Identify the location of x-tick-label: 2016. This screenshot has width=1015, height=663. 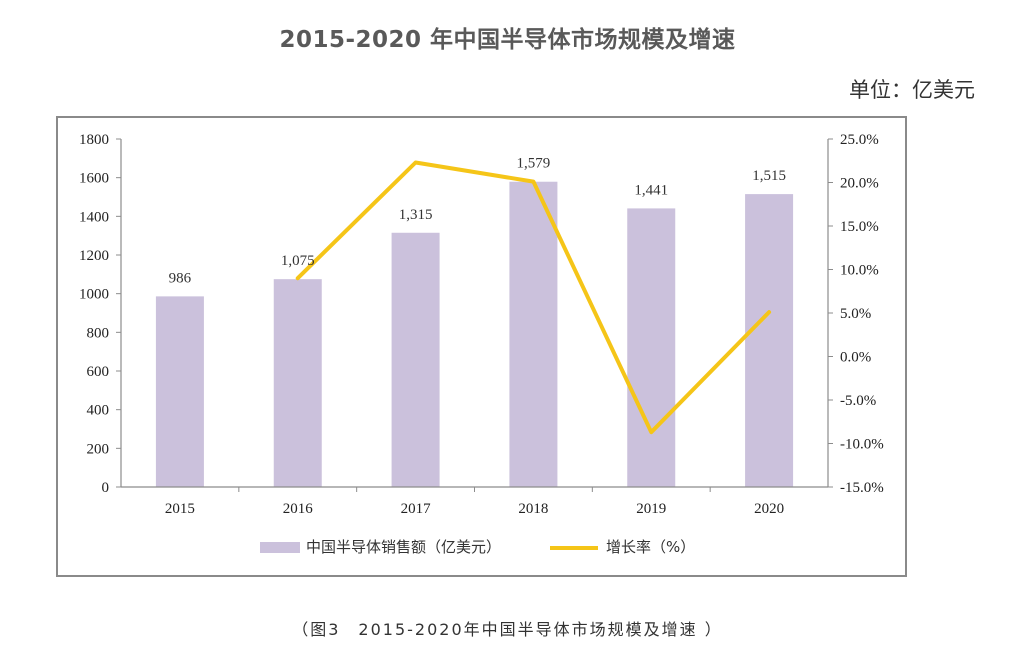
(298, 509).